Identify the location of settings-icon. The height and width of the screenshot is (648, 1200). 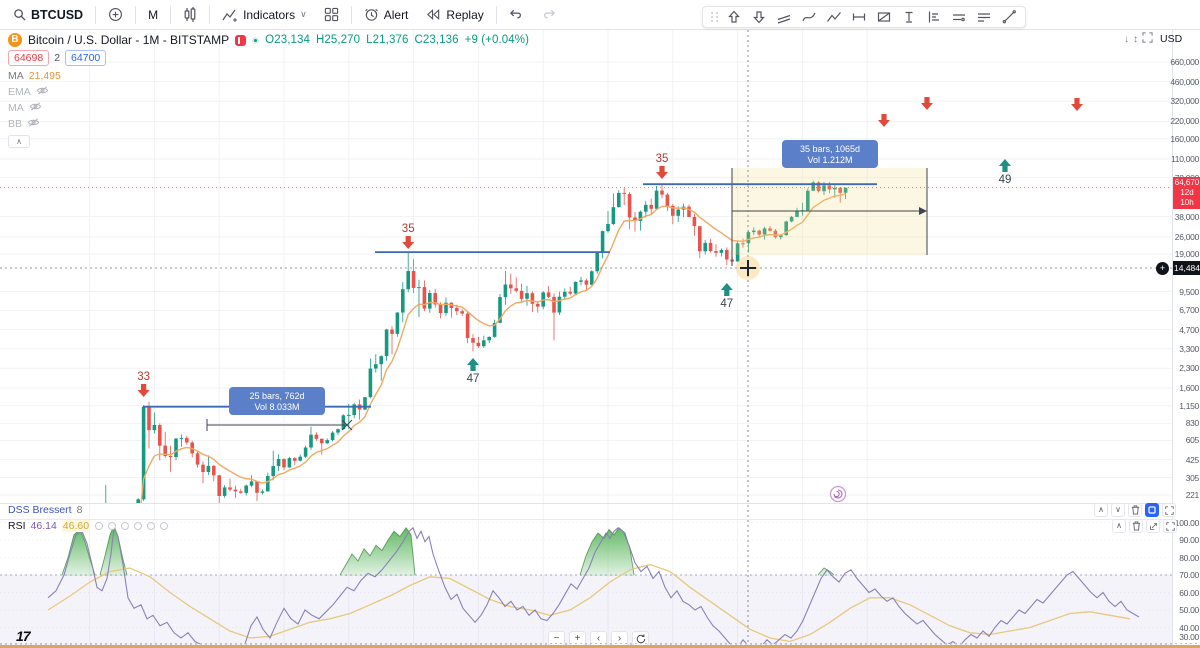
(112, 526).